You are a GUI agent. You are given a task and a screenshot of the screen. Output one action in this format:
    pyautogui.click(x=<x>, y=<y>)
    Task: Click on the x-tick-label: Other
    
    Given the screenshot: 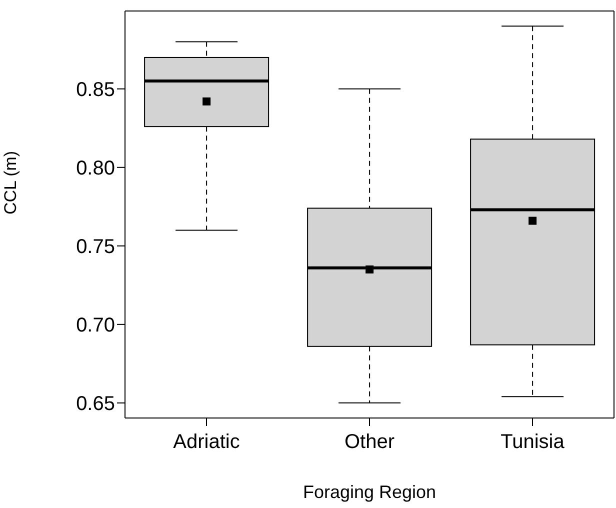 What is the action you would take?
    pyautogui.click(x=369, y=442)
    